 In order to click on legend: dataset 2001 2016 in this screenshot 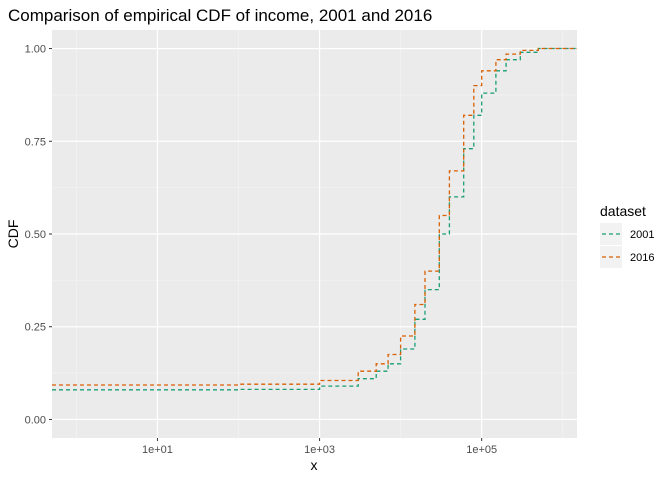, I will do `click(627, 235)`.